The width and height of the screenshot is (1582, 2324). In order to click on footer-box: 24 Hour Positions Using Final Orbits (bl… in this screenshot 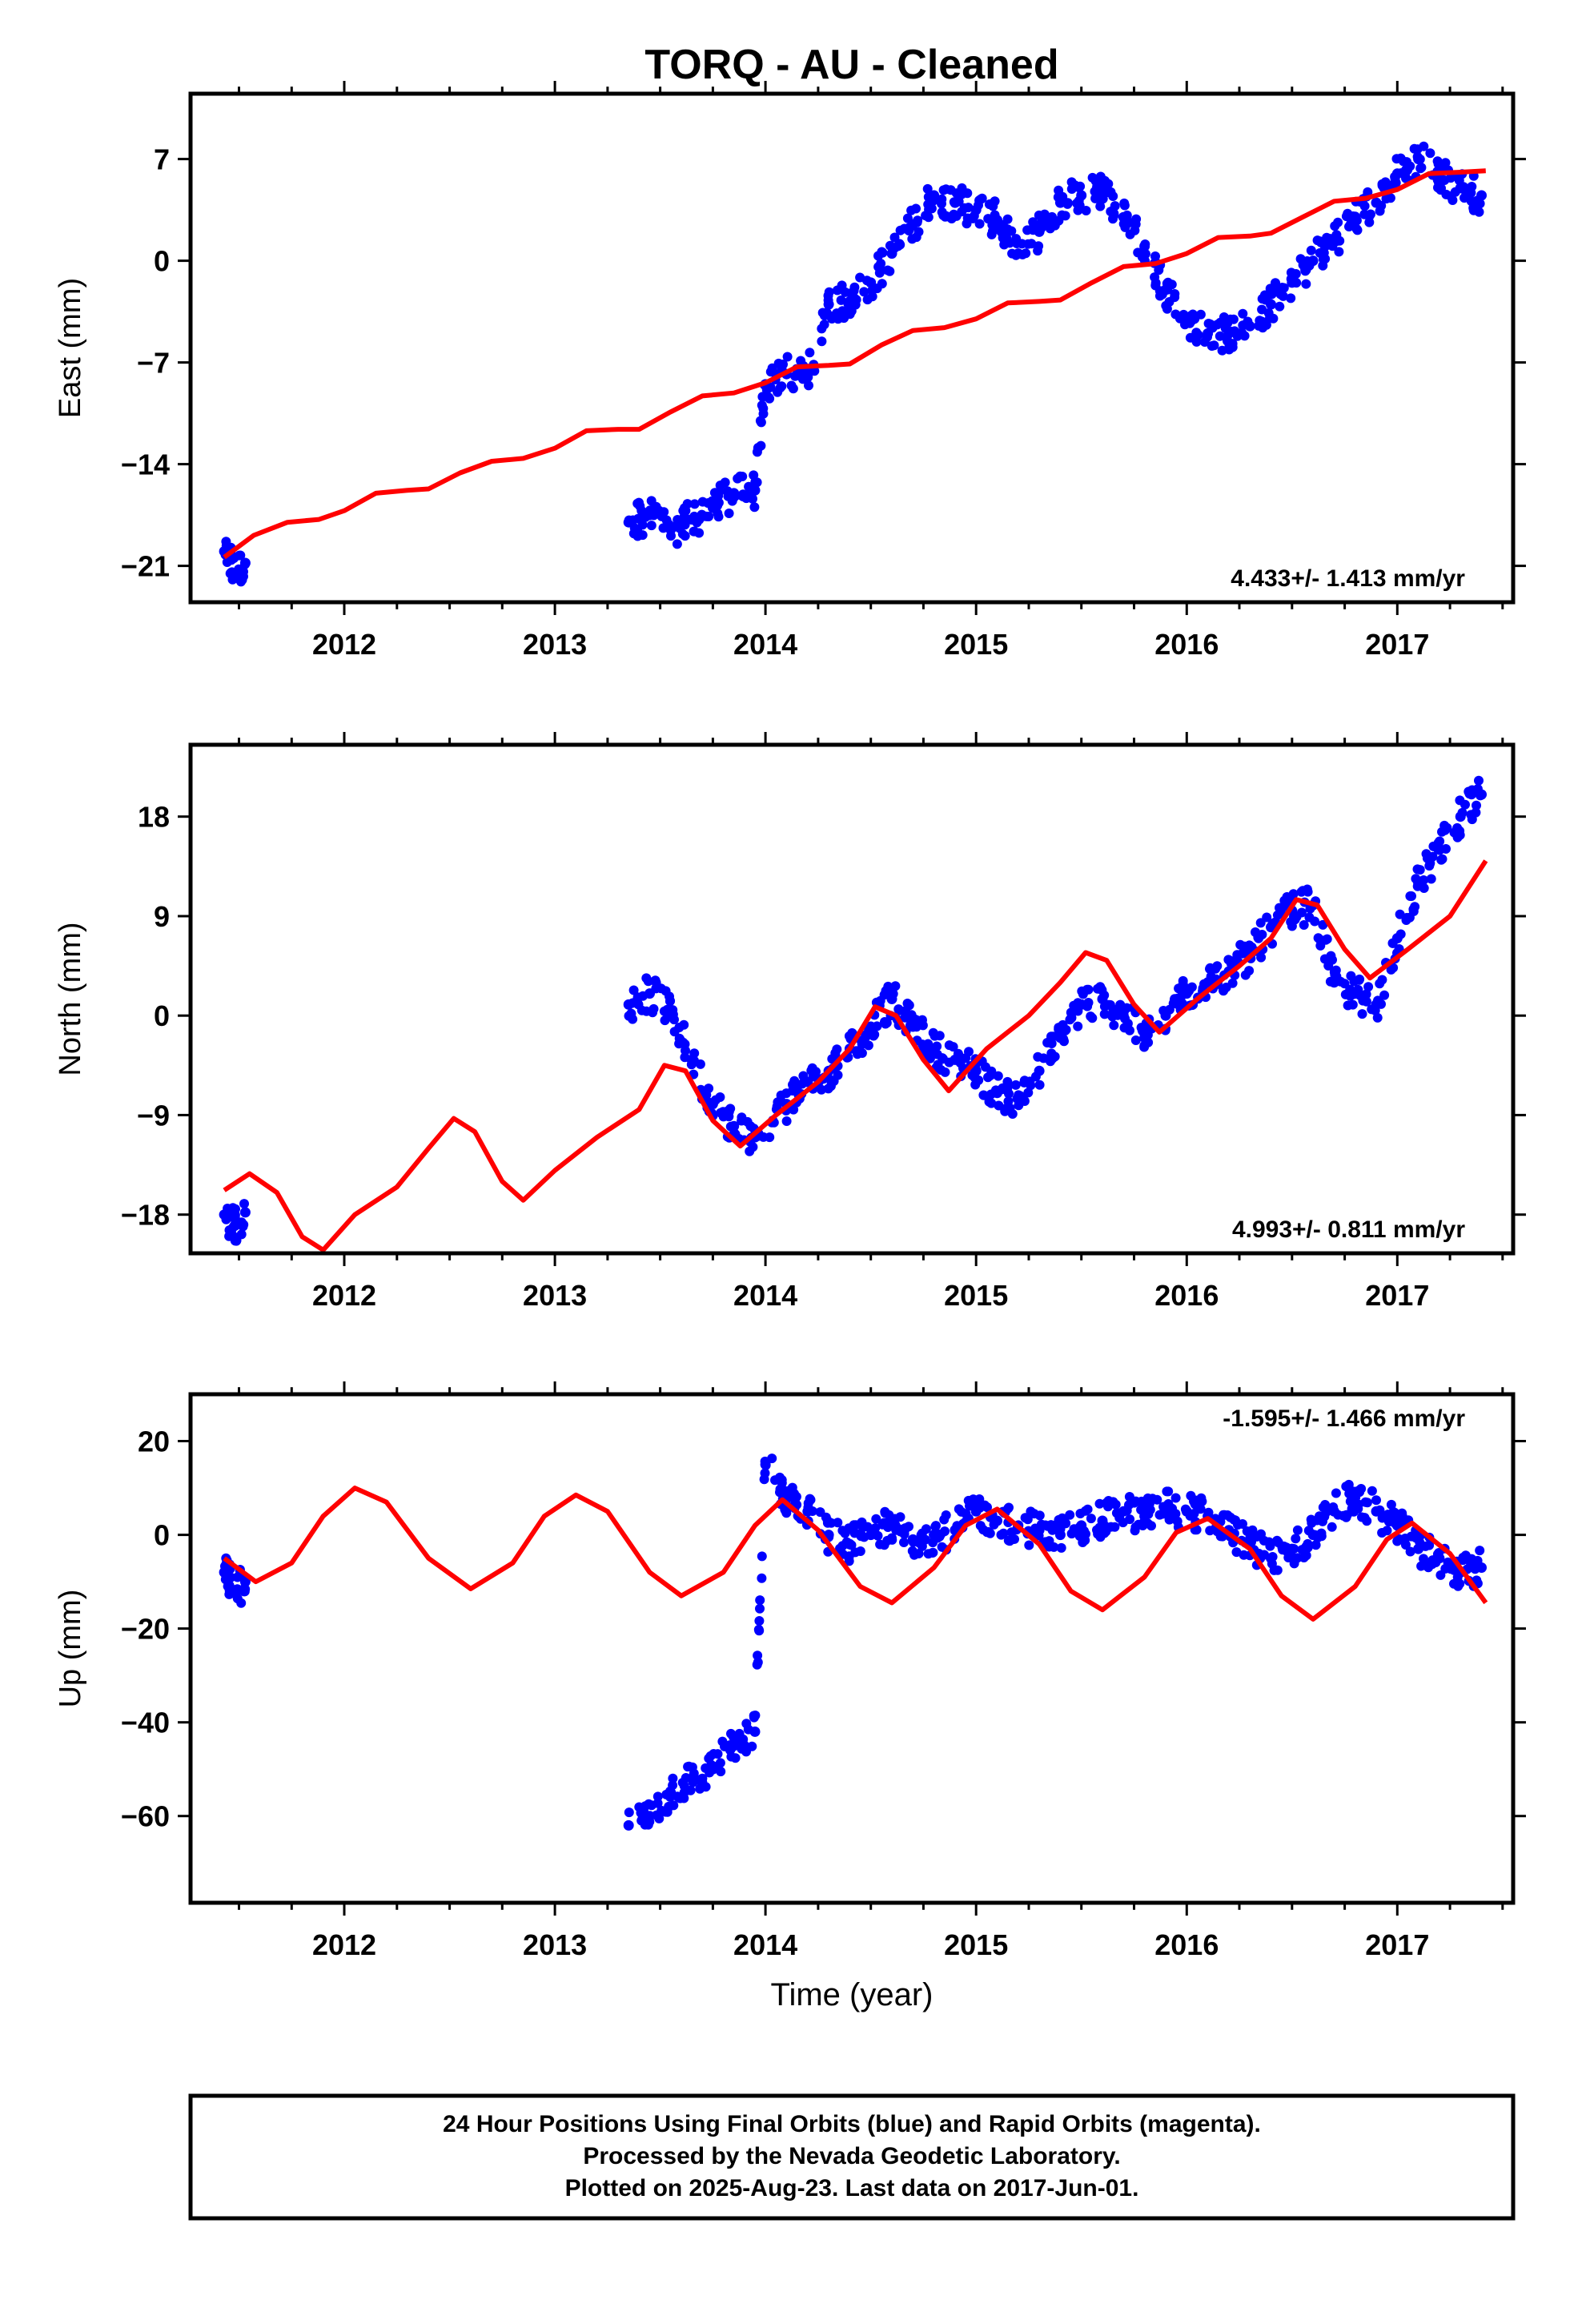, I will do `click(852, 2157)`.